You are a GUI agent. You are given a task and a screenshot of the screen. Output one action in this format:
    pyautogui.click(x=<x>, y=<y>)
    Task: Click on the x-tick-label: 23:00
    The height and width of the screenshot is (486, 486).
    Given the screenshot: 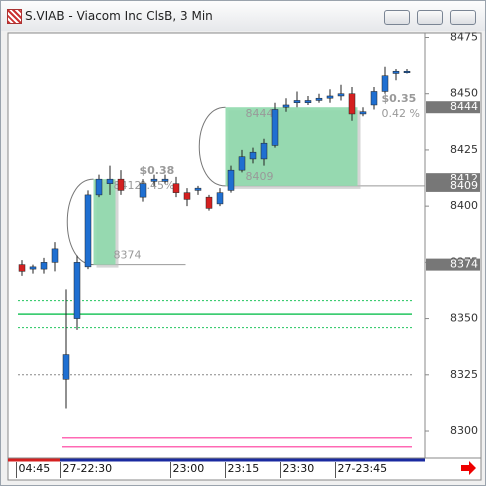 What is the action you would take?
    pyautogui.click(x=189, y=468)
    